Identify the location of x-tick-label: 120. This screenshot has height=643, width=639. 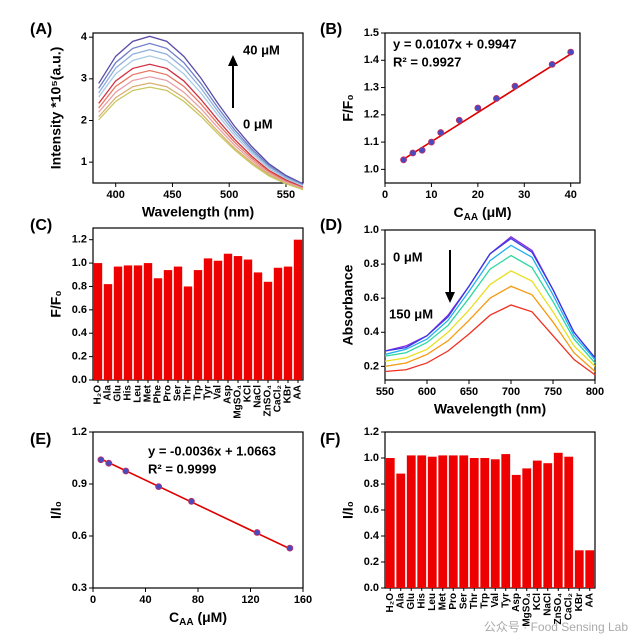
(250, 600).